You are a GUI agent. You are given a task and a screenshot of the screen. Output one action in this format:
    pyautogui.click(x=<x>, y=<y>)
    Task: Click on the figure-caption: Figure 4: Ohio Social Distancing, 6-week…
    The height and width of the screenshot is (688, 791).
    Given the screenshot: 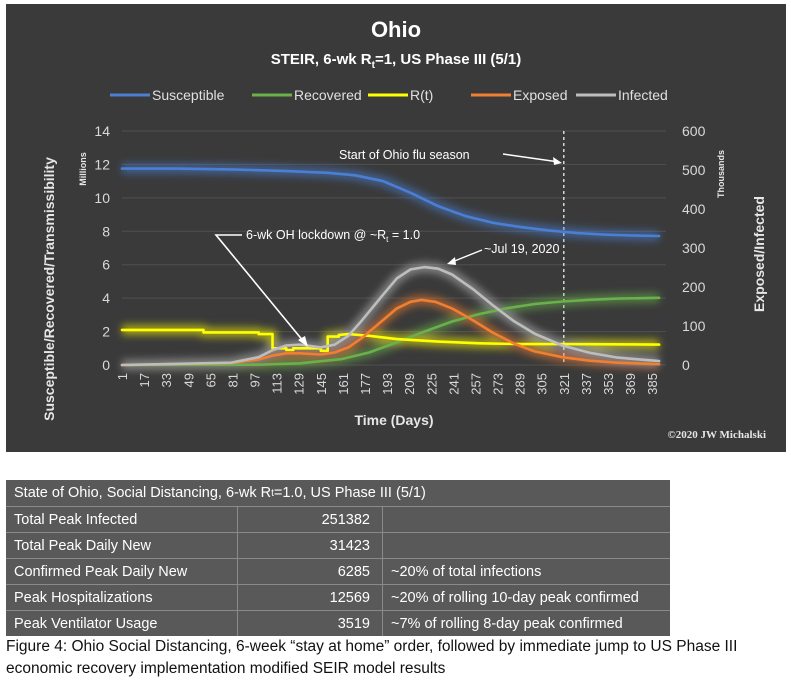 What is the action you would take?
    pyautogui.click(x=372, y=657)
    